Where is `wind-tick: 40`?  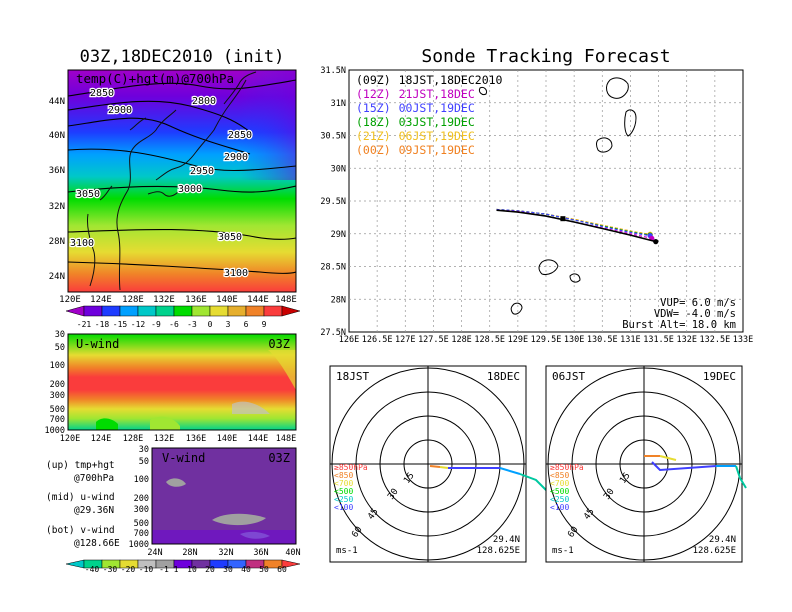
wind-tick: 40 is located at coordinates (246, 569).